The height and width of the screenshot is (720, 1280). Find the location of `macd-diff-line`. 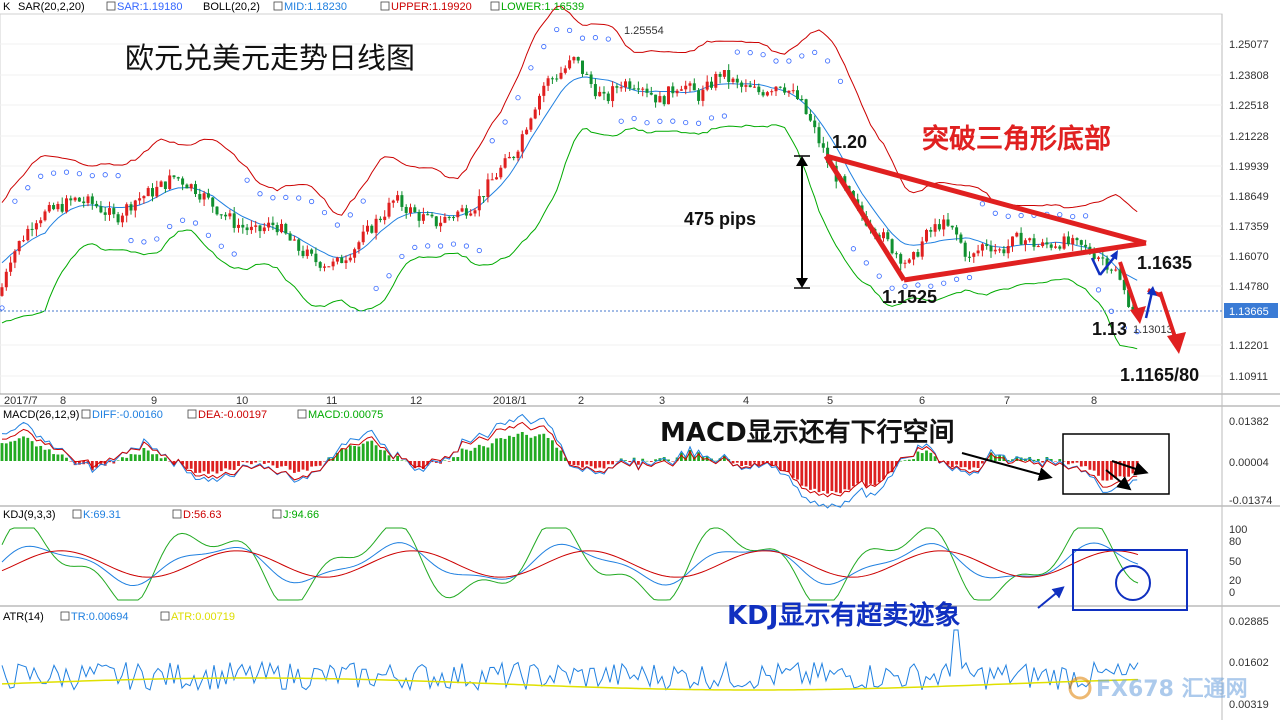

macd-diff-line is located at coordinates (569, 461).